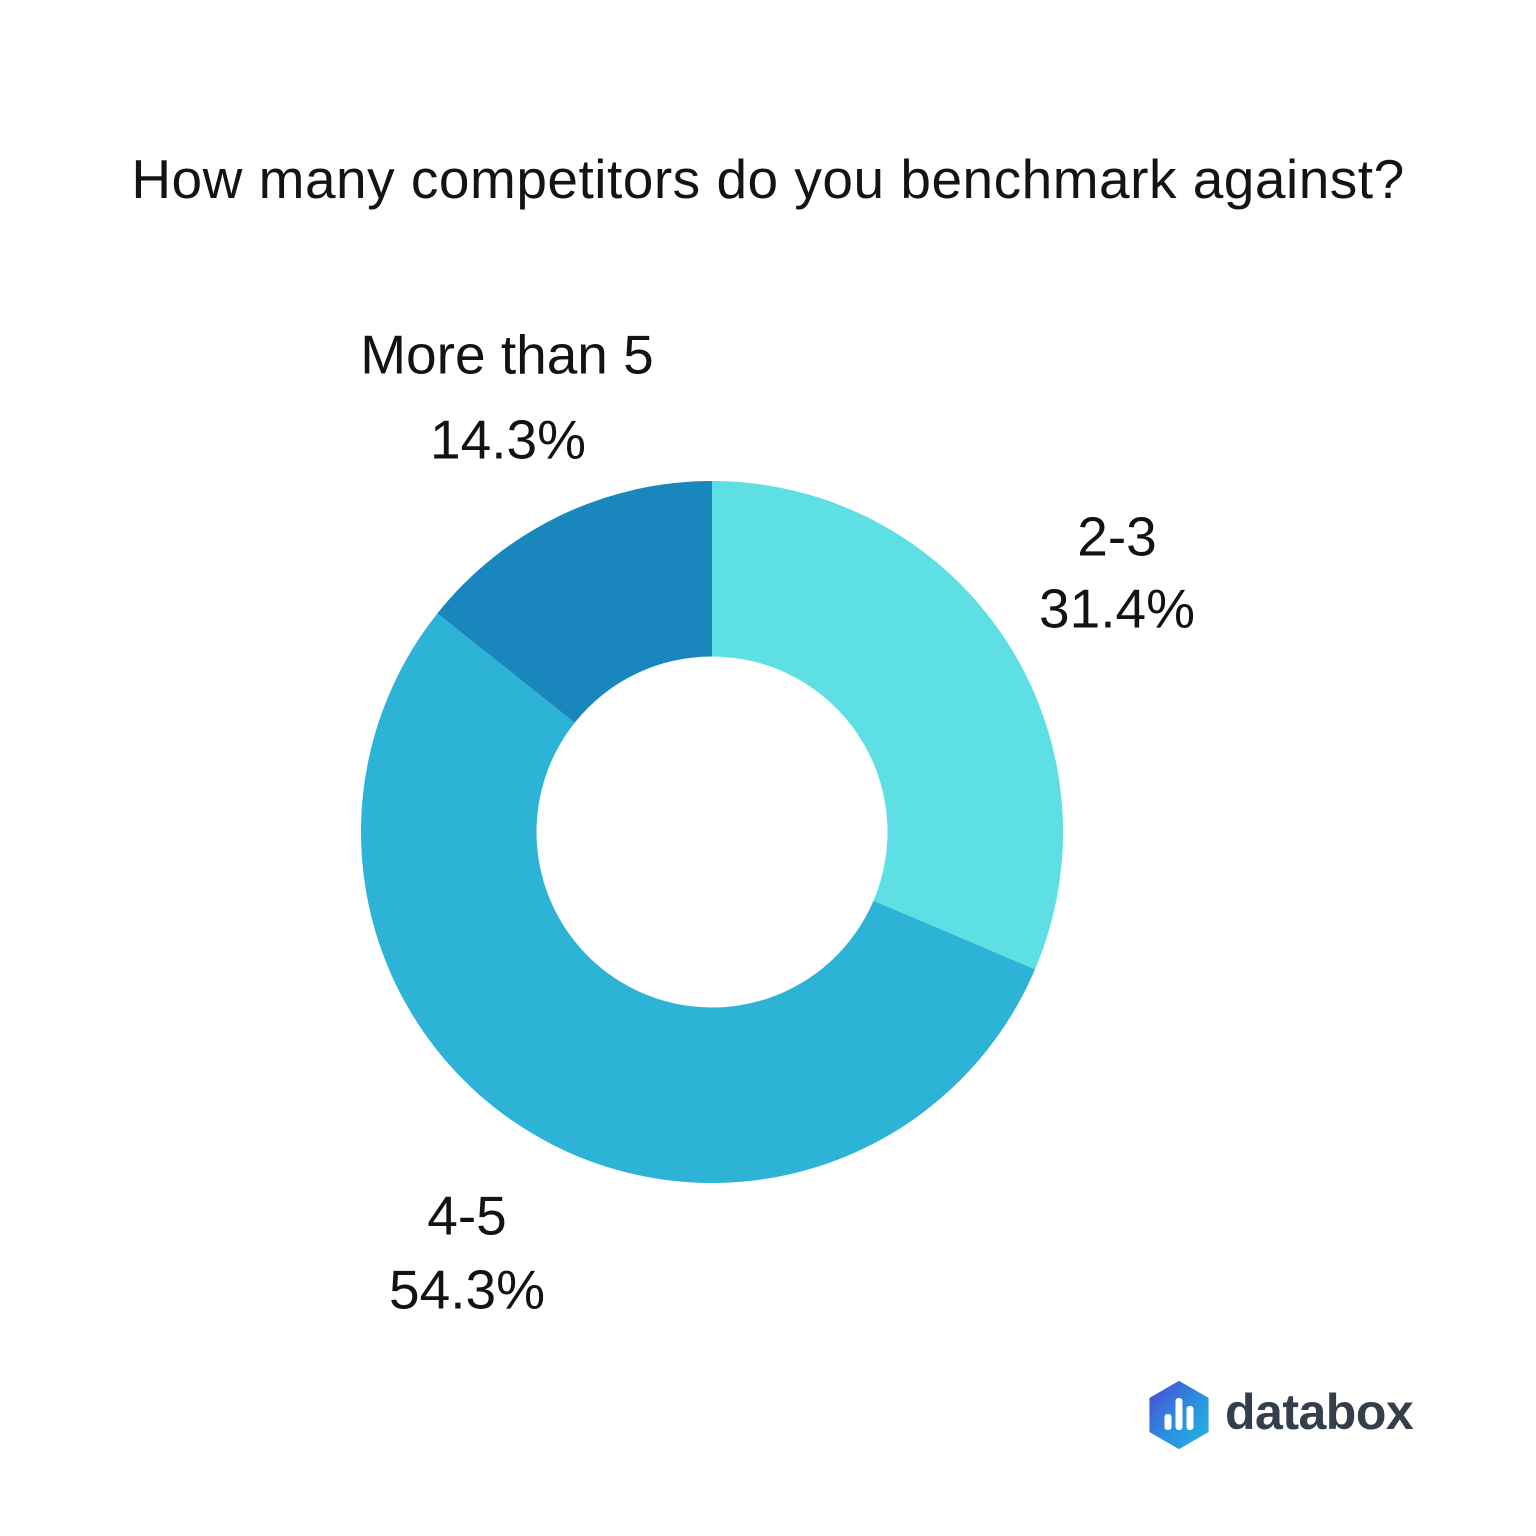  What do you see at coordinates (508, 439) in the screenshot?
I see `callout-value-more-than-5: 14.3%` at bounding box center [508, 439].